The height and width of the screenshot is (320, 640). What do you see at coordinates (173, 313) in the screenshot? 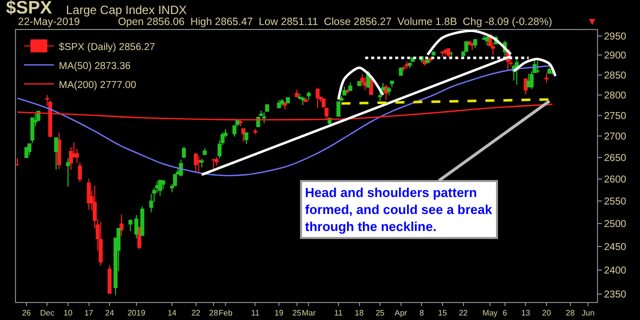
I see `x-tick-label: 14` at bounding box center [173, 313].